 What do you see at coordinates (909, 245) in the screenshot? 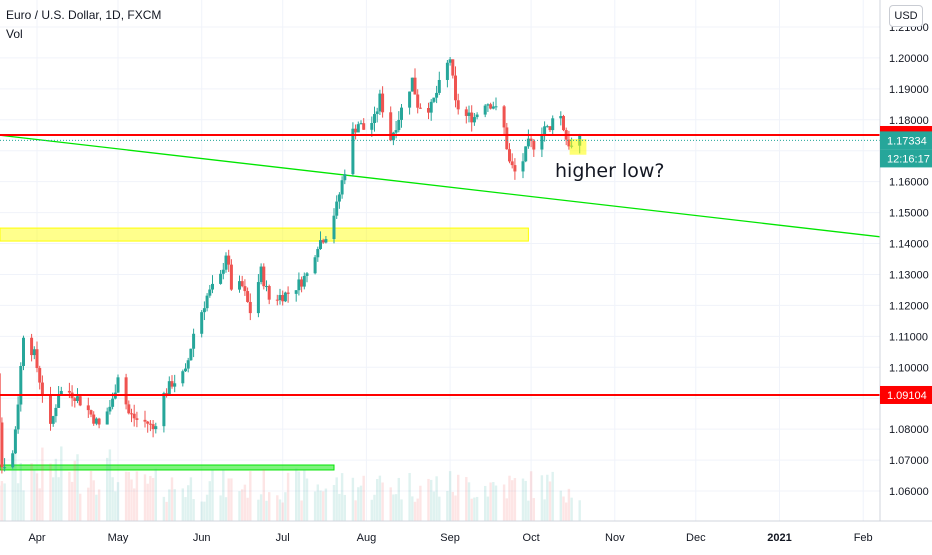
I see `y-tick-label: 1.14000` at bounding box center [909, 245].